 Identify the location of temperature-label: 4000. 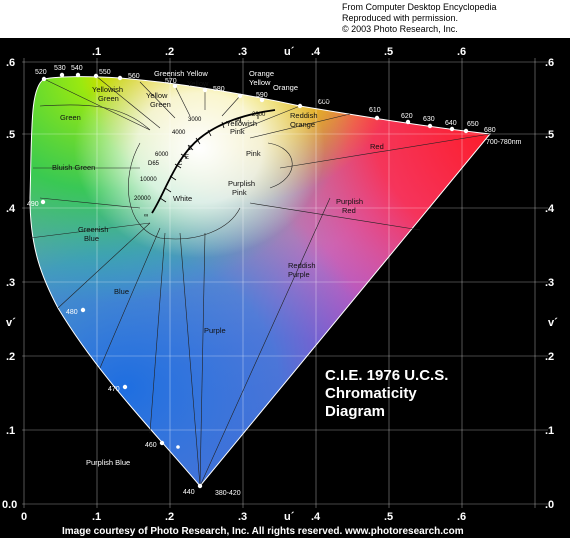
(179, 133).